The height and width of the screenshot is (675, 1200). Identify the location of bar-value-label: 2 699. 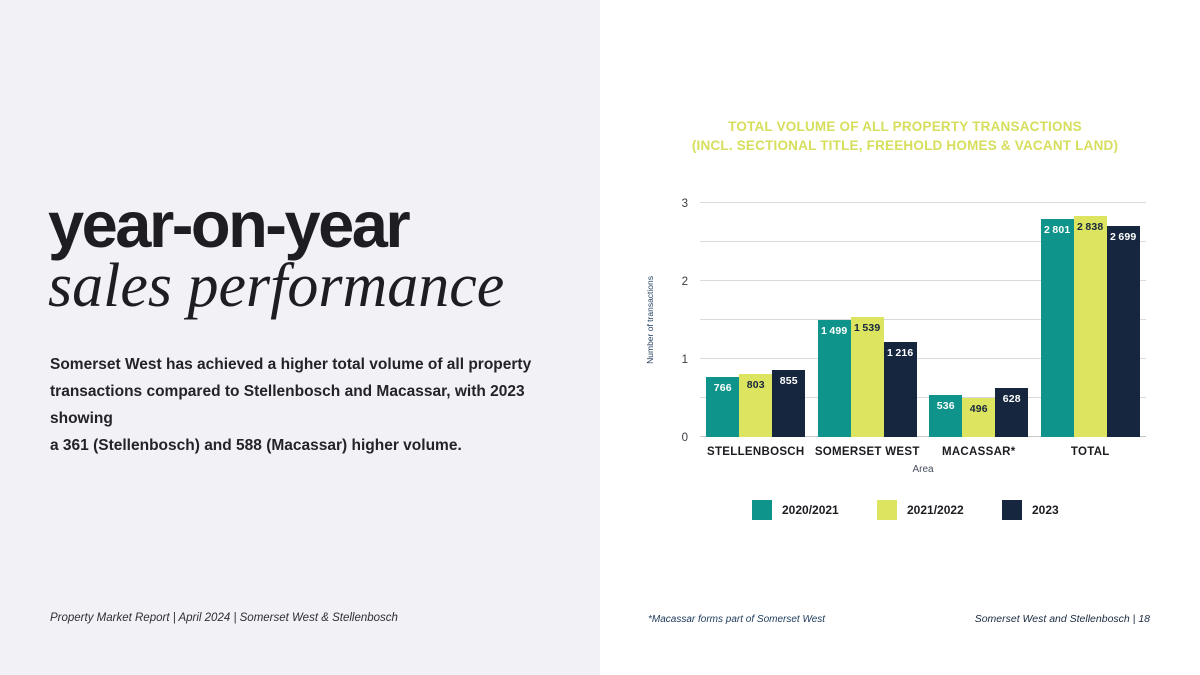
(1123, 237).